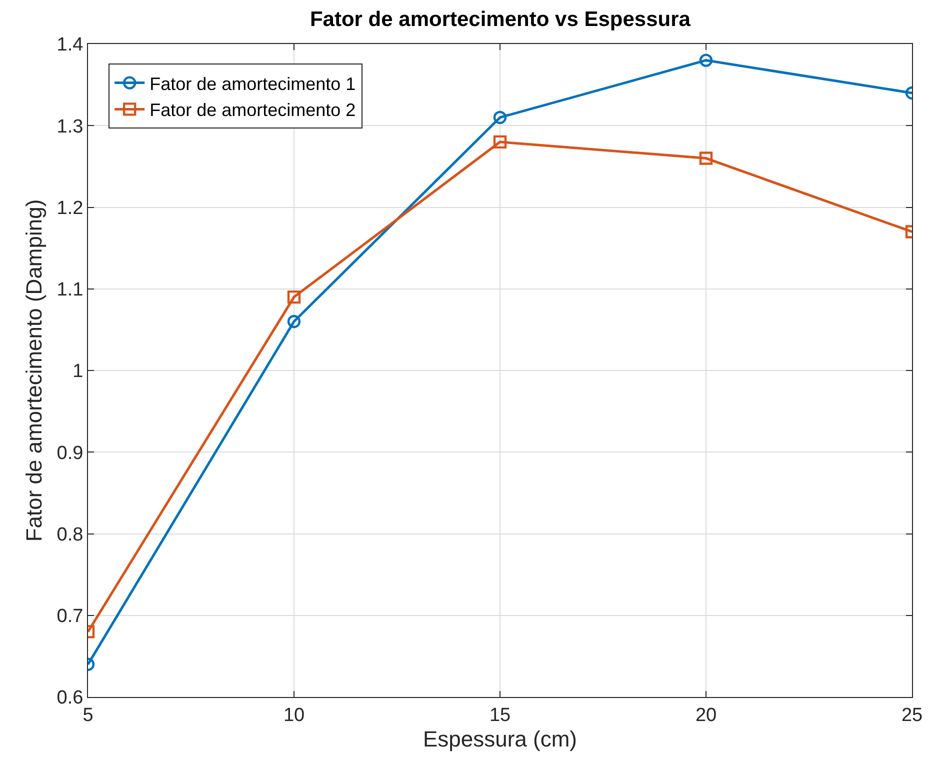 The height and width of the screenshot is (769, 935). What do you see at coordinates (88, 715) in the screenshot?
I see `x-tick-label: 5` at bounding box center [88, 715].